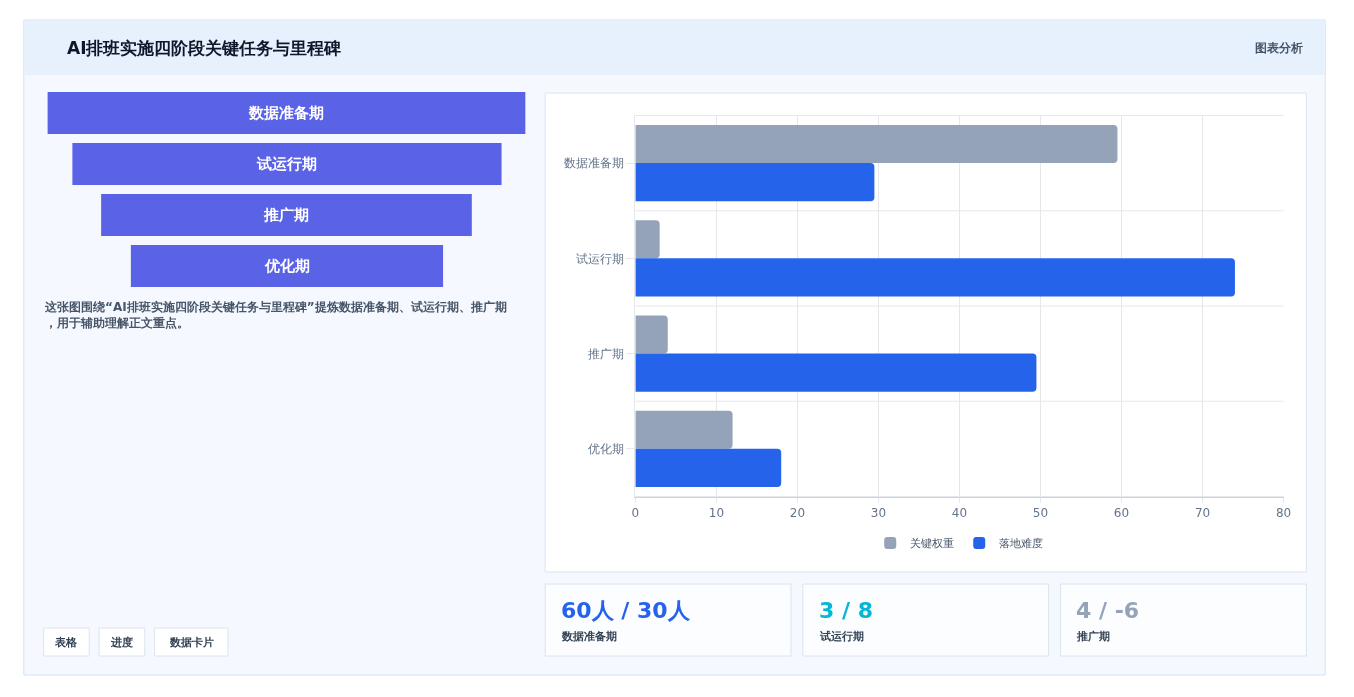  I want to click on legend-label: 落地难度, so click(1021, 544).